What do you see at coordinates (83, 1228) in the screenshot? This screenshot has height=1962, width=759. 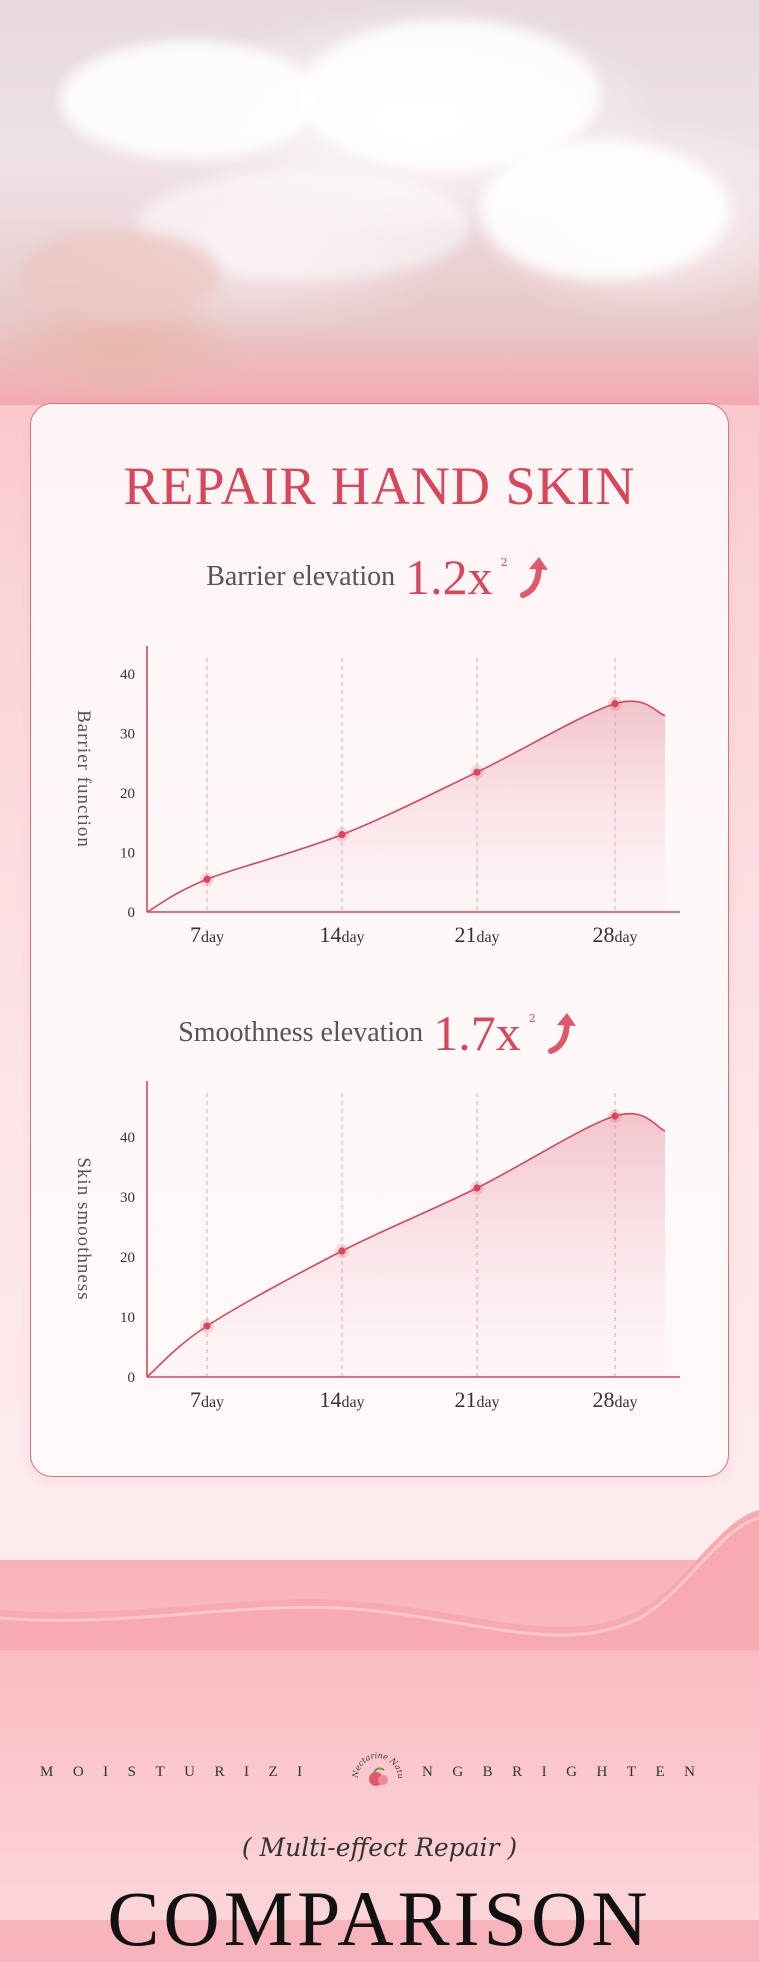 I see `y-axis-label: Skin smoothness` at bounding box center [83, 1228].